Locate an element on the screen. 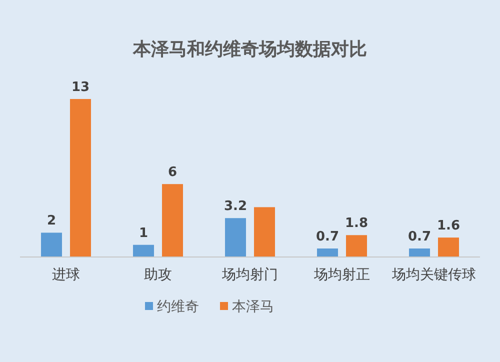 Image resolution: width=500 pixels, height=362 pixels. data-label: 1.8 is located at coordinates (356, 224).